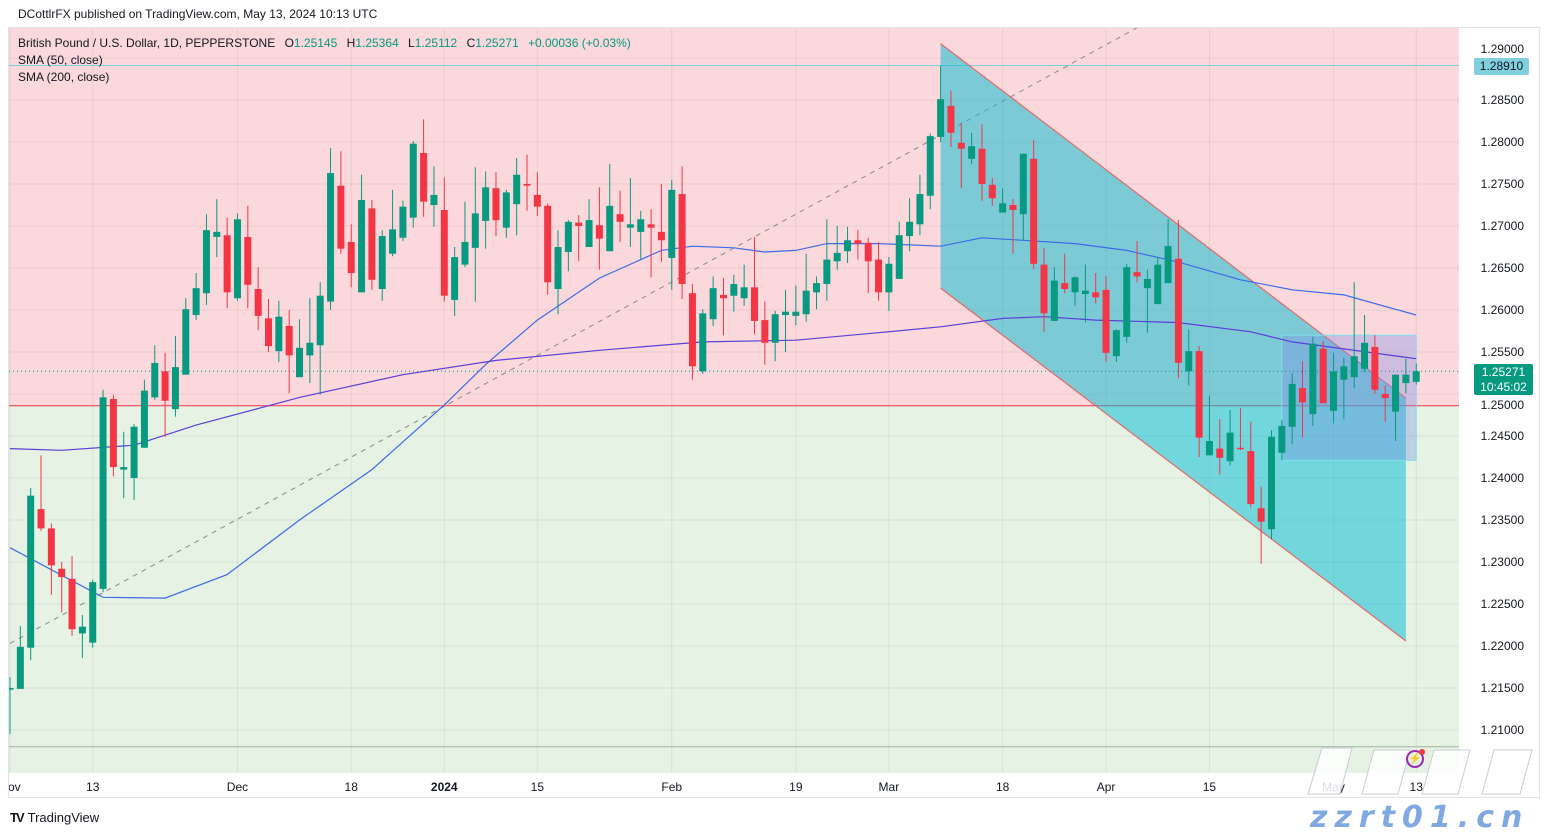  What do you see at coordinates (63, 817) in the screenshot?
I see `brand-name: TradingView` at bounding box center [63, 817].